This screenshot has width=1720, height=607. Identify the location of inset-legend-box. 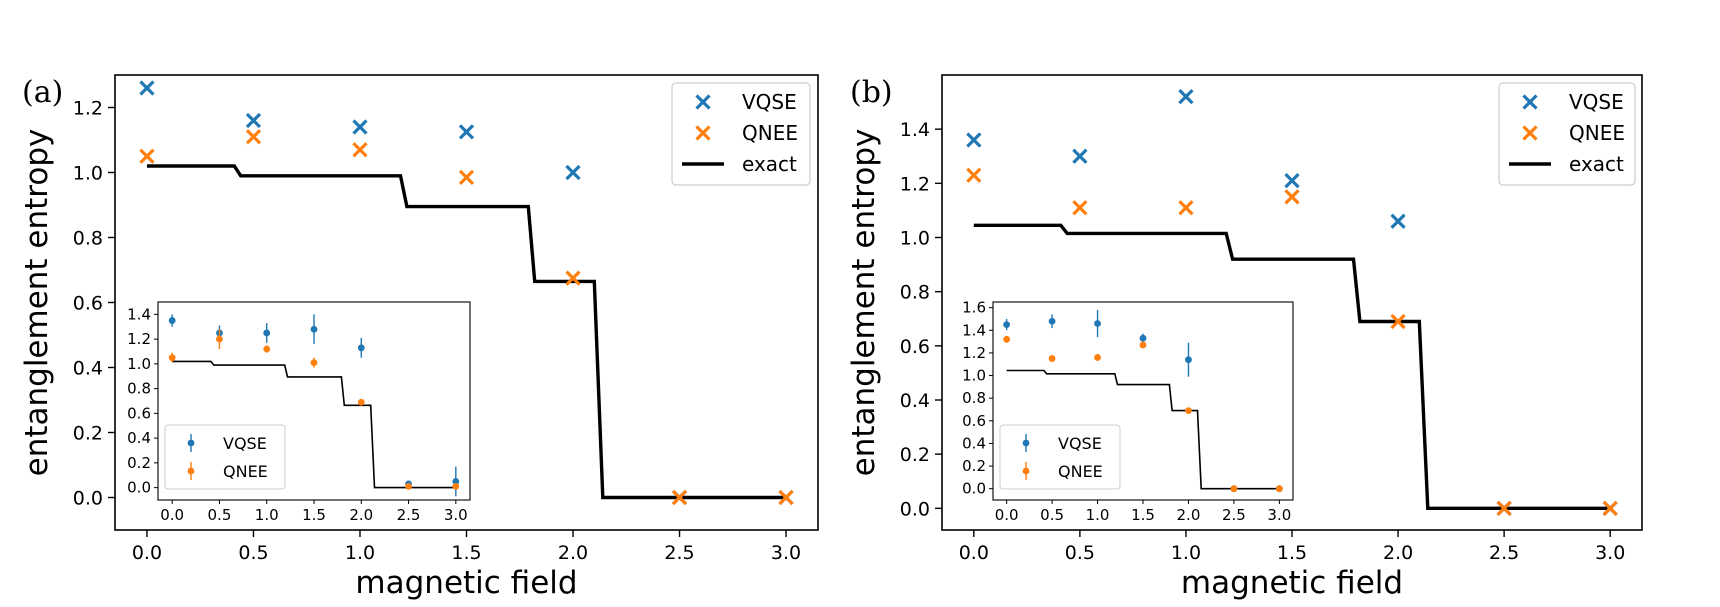
(225, 457).